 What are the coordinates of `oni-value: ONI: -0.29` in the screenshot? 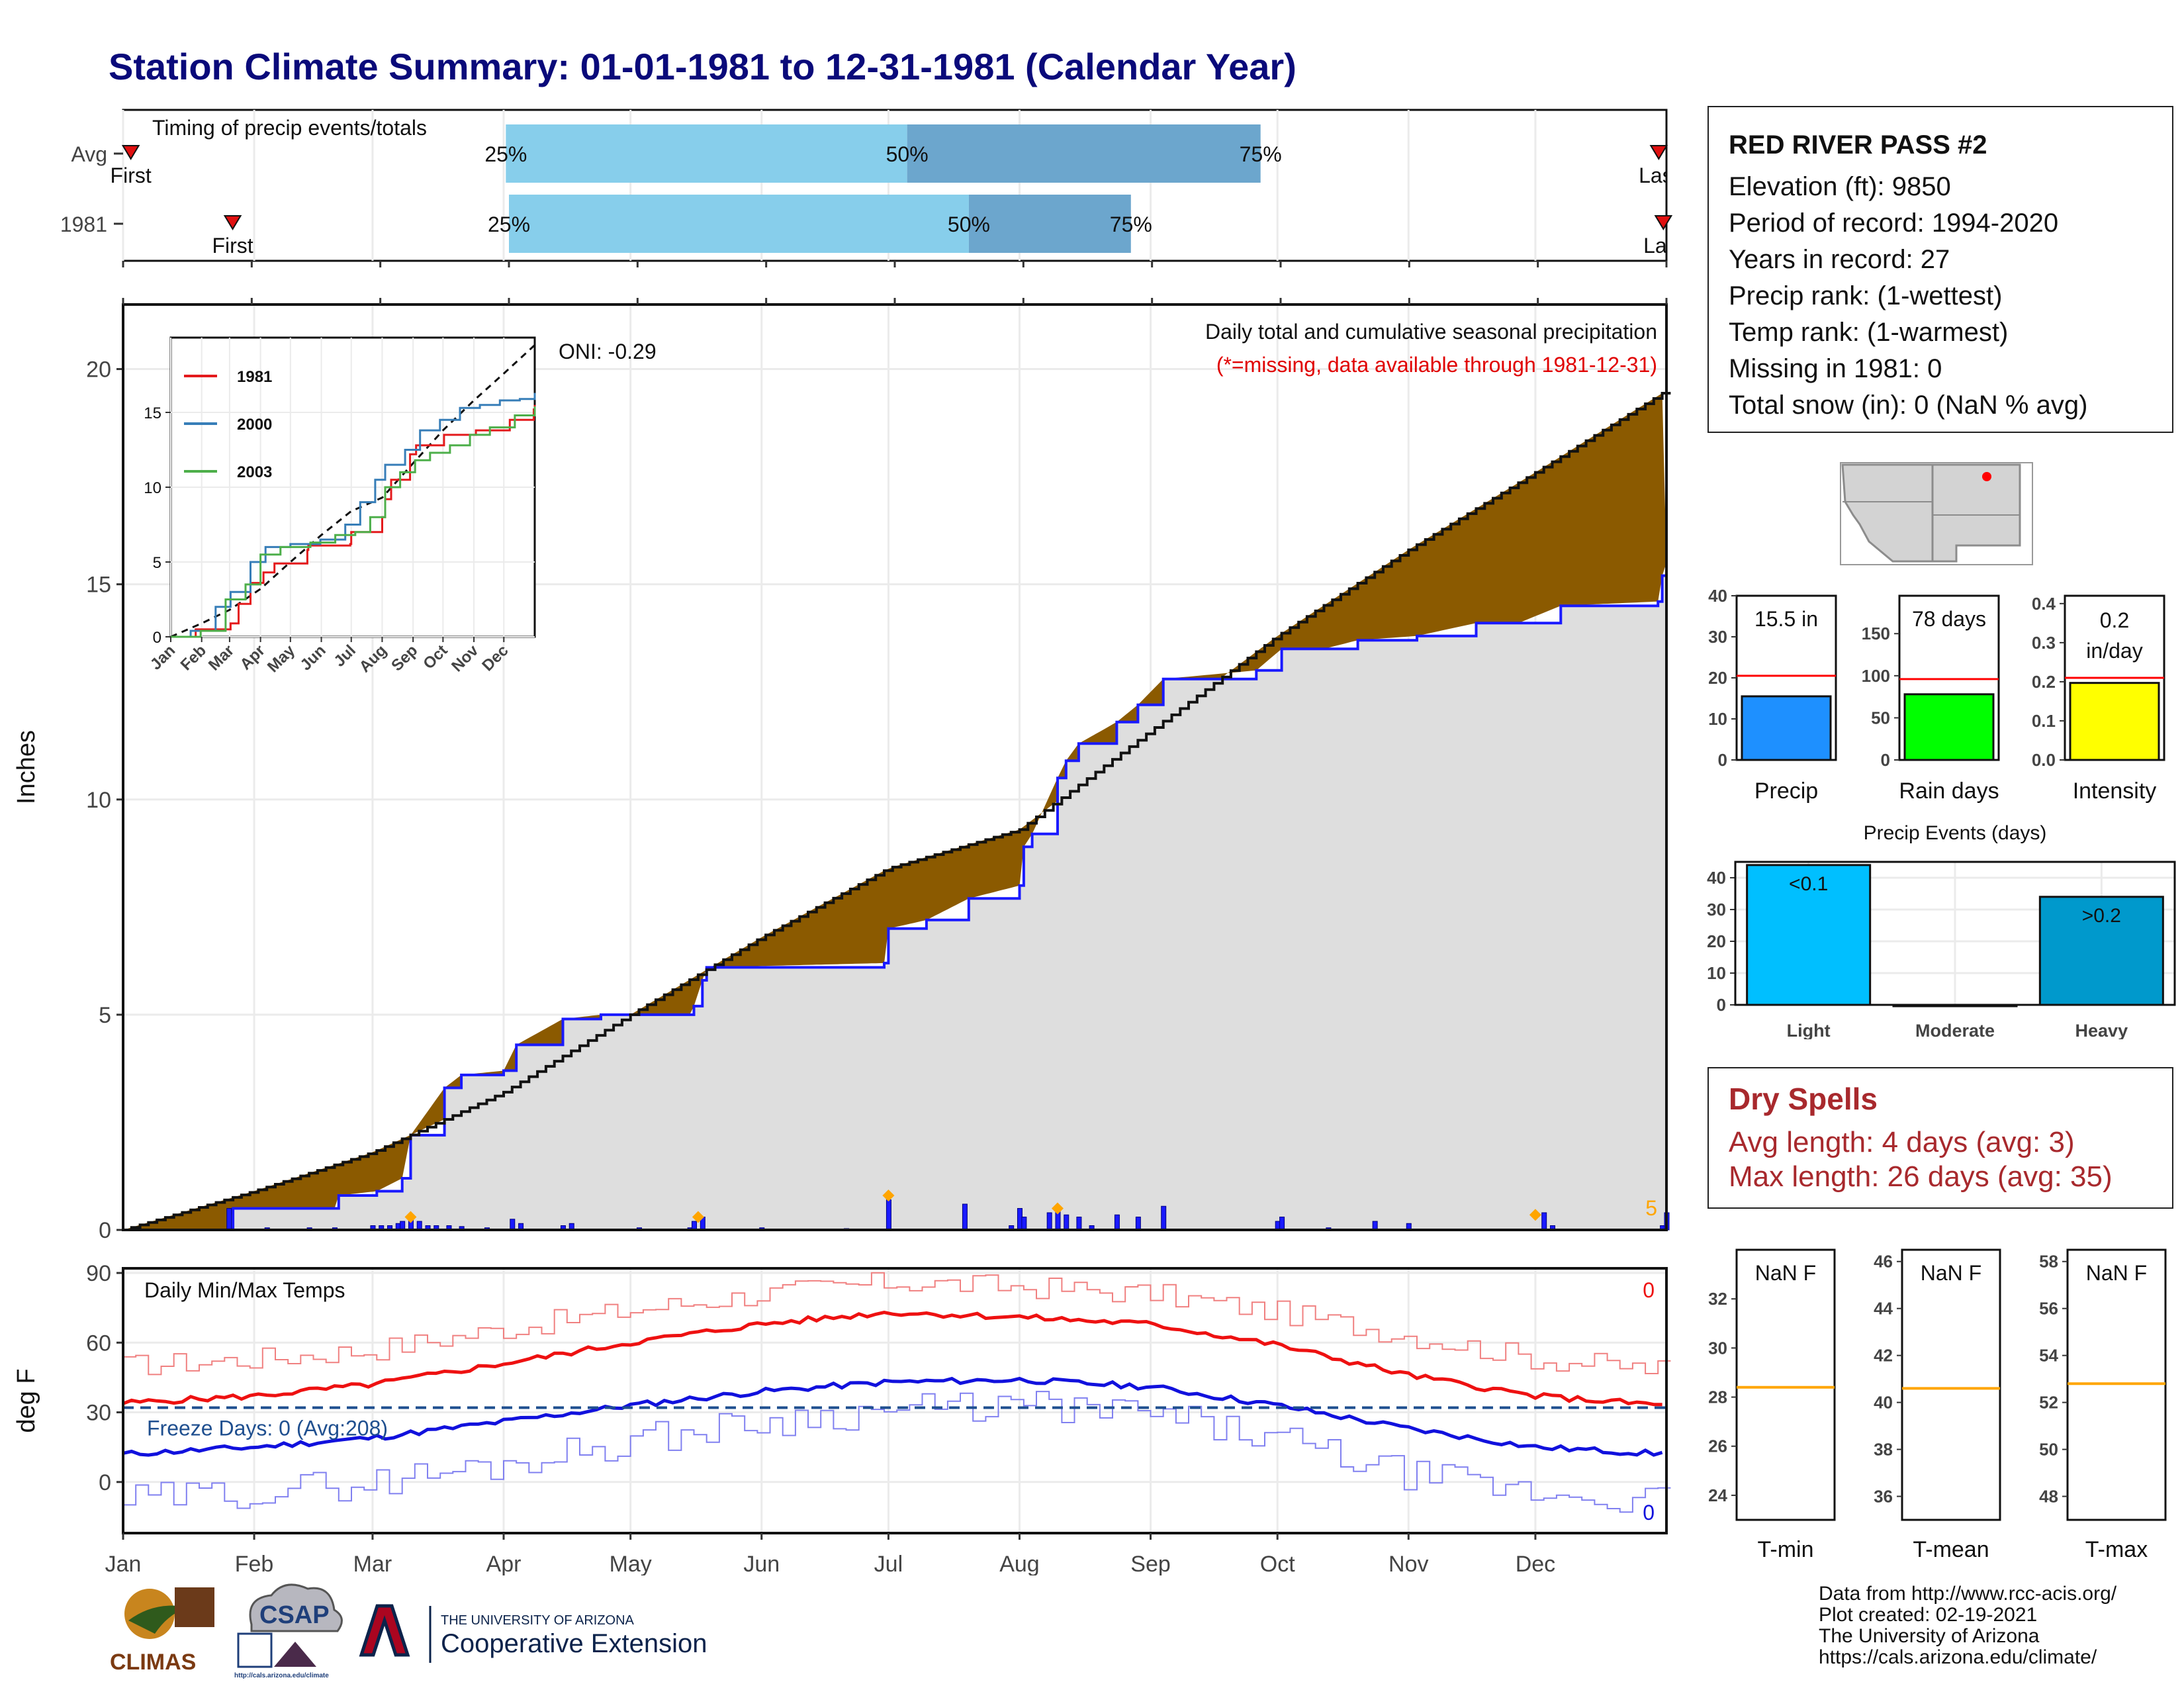 It's located at (608, 351).